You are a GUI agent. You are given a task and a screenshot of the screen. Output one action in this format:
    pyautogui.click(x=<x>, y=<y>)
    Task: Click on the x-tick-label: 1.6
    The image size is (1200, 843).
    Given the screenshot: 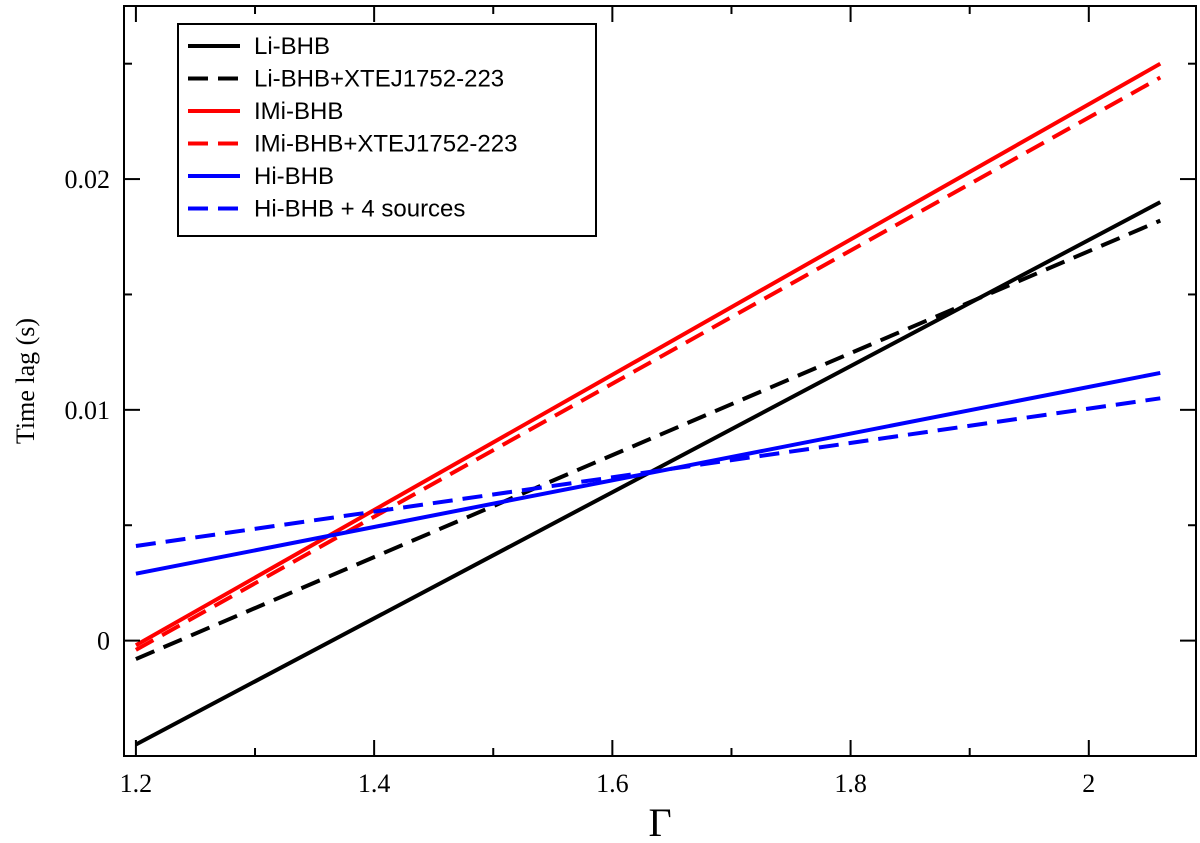 What is the action you would take?
    pyautogui.click(x=612, y=783)
    